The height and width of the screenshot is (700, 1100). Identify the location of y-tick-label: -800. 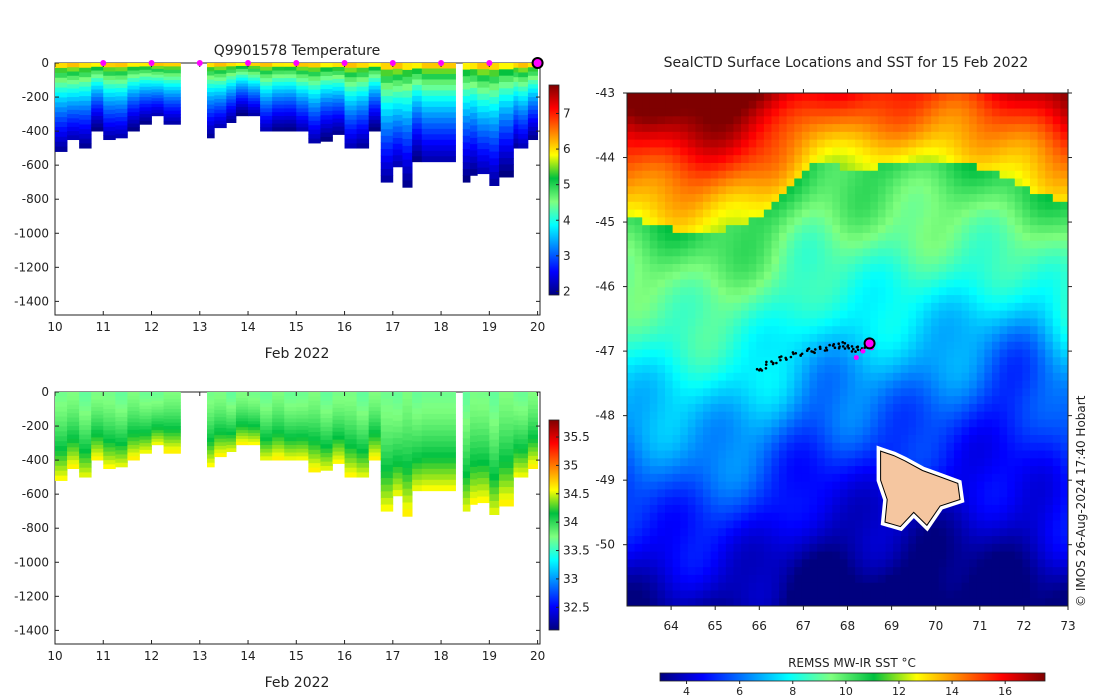
(35, 199).